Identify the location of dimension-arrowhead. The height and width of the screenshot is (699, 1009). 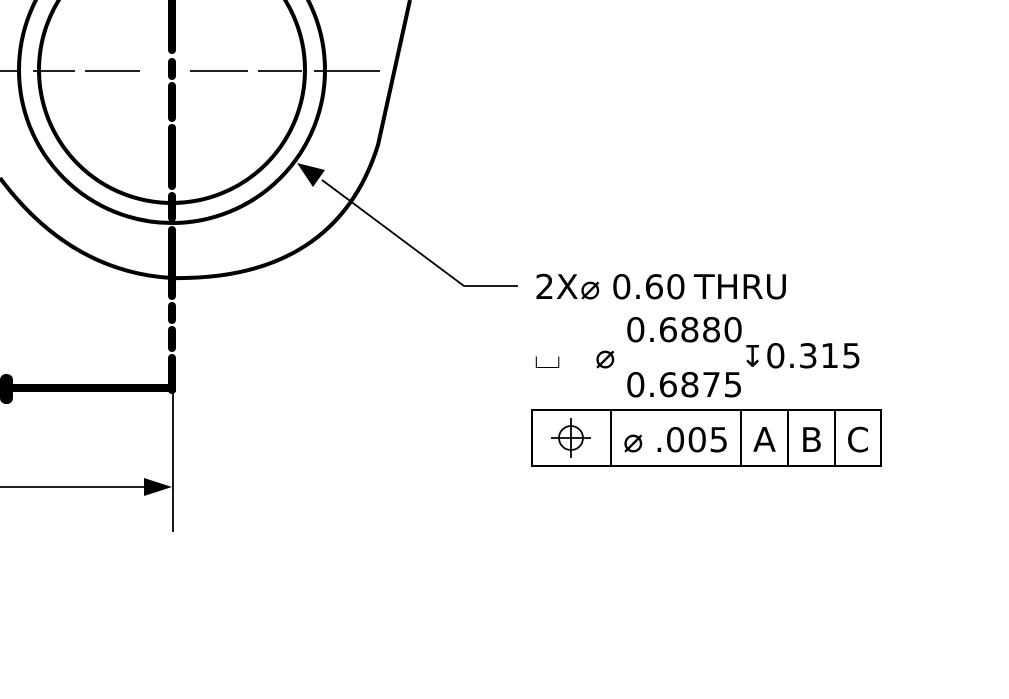
(158, 487).